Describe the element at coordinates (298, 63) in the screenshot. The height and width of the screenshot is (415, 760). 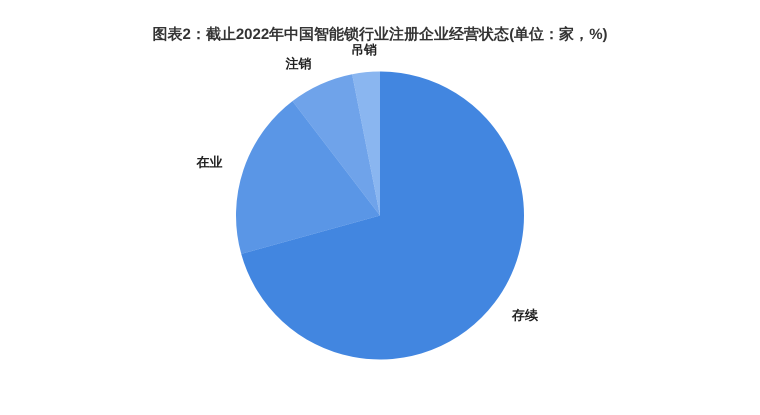
I see `slice-label: 注销` at that location.